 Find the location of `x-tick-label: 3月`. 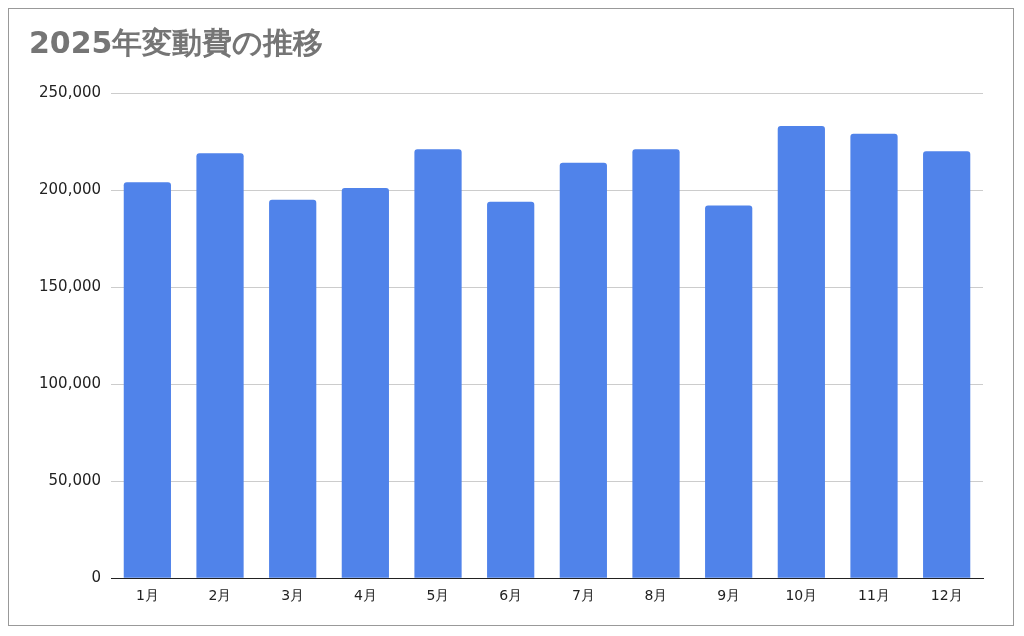

x-tick-label: 3月 is located at coordinates (293, 595).